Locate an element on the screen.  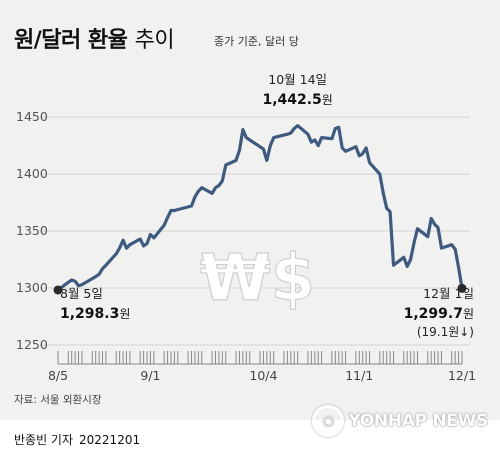
y-tick-label: 1450 is located at coordinates (32, 116).